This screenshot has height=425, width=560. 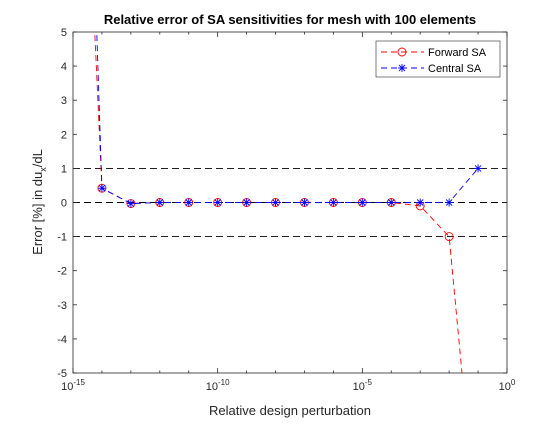 What do you see at coordinates (37, 213) in the screenshot?
I see `y-axis-label-main: Error [%] in du` at bounding box center [37, 213].